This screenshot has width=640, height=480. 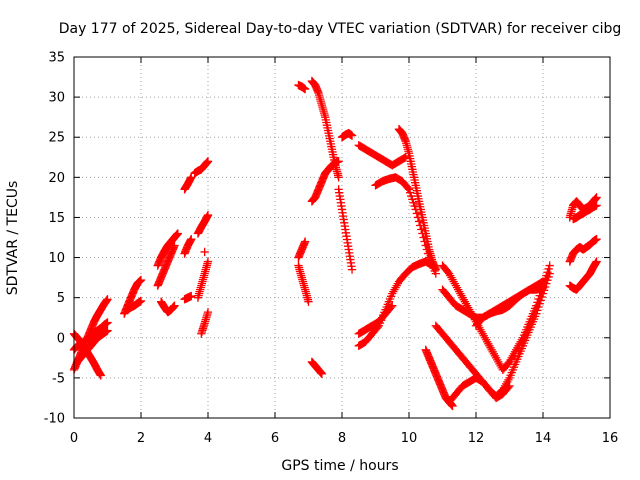 What do you see at coordinates (339, 466) in the screenshot?
I see `x-axis-label: GPS time / hours` at bounding box center [339, 466].